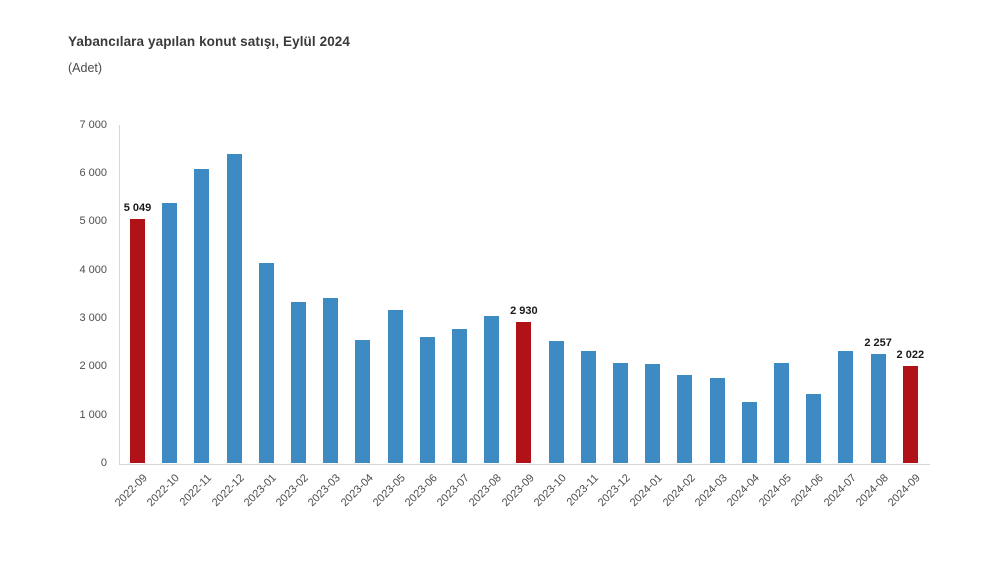 The width and height of the screenshot is (1000, 570). I want to click on chart-unit-label: (Adet), so click(85, 68).